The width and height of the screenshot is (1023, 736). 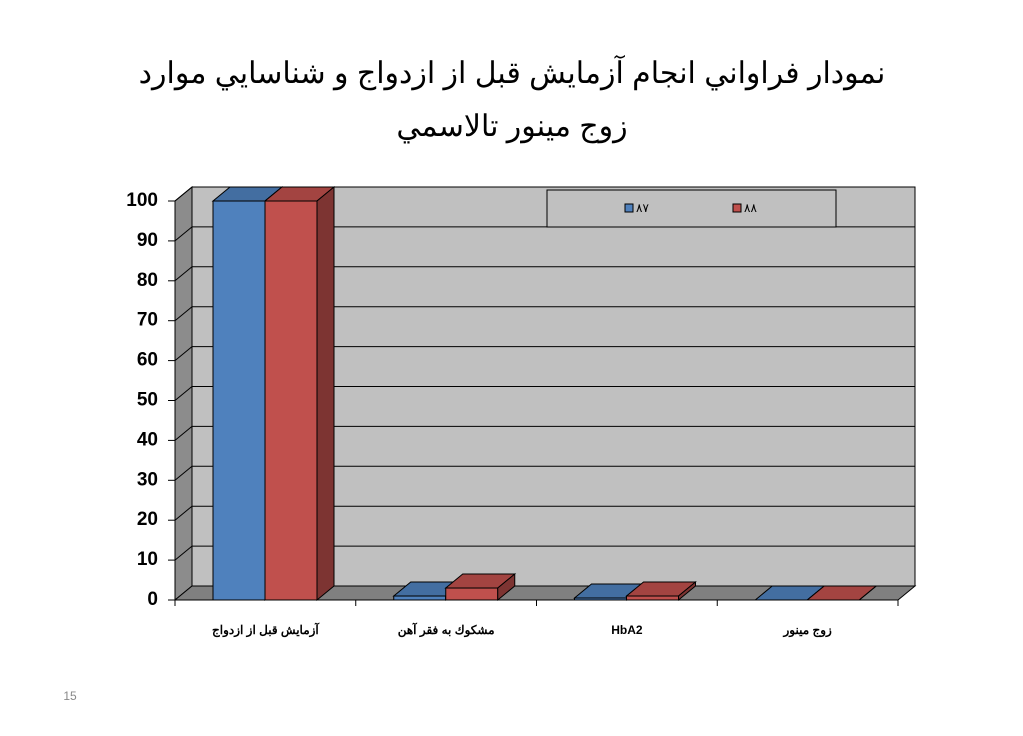 I want to click on legend: ٨٧ ٨٨, so click(x=691, y=208).